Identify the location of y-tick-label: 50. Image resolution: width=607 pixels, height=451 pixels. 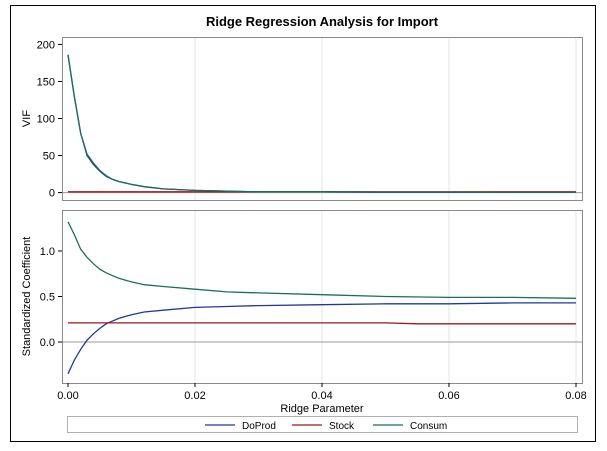
(49, 157).